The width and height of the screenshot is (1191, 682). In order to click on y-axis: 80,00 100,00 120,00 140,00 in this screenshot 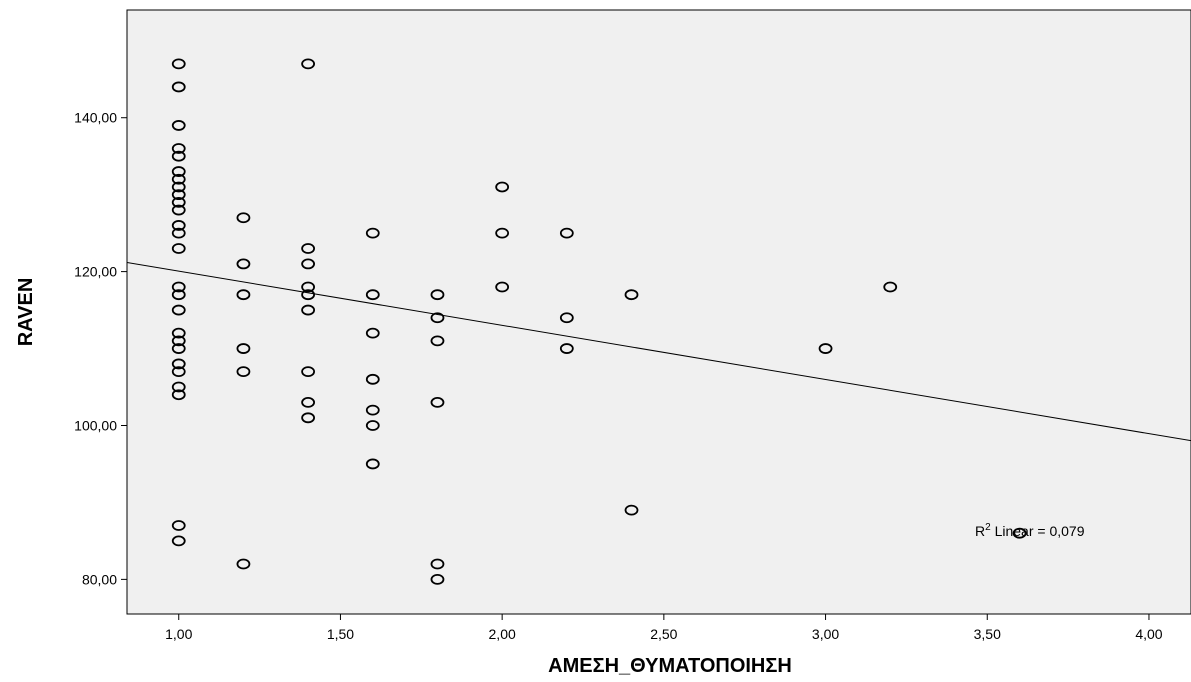, I will do `click(100, 348)`.